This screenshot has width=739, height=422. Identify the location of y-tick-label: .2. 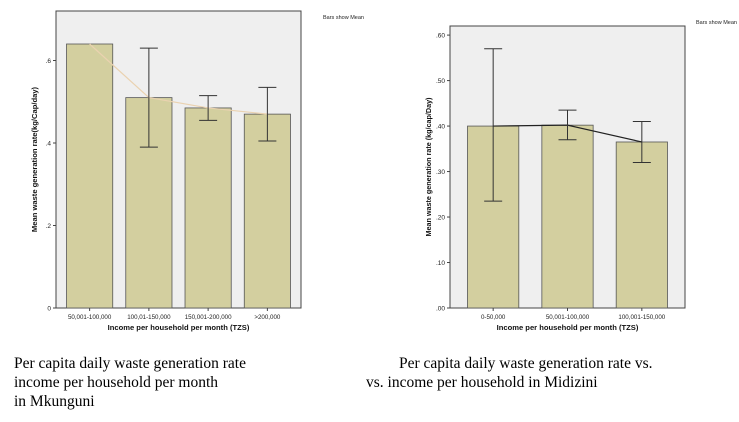
(49, 226).